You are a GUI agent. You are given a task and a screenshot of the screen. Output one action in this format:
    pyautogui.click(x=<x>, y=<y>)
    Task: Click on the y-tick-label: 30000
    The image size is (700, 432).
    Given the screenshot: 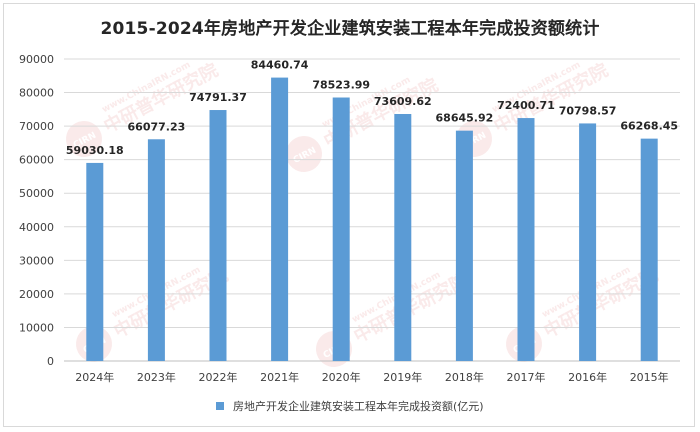 What is the action you would take?
    pyautogui.click(x=36, y=260)
    